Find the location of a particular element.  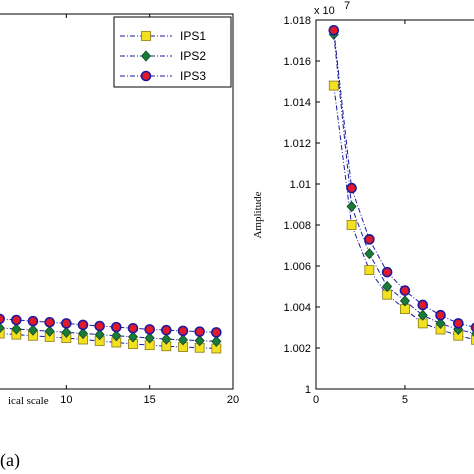

left-x-axis-label: ical scale is located at coordinates (28, 401).